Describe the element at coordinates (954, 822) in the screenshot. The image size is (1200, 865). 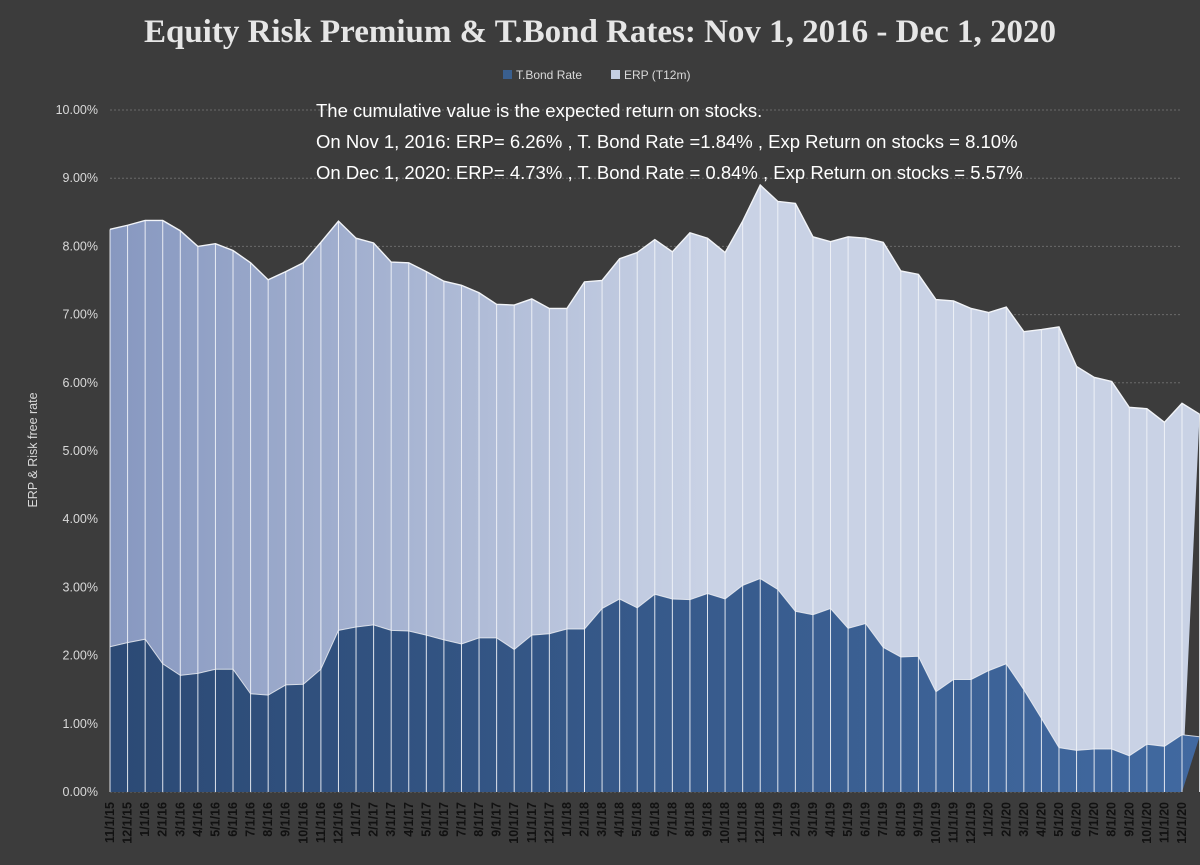
I see `x-tick-label: 11/1/19` at that location.